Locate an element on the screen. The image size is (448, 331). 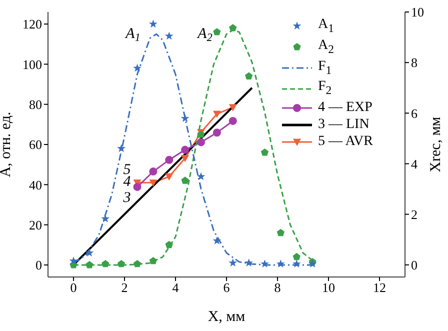
annotation: A$_{2}$ is located at coordinates (204, 35).